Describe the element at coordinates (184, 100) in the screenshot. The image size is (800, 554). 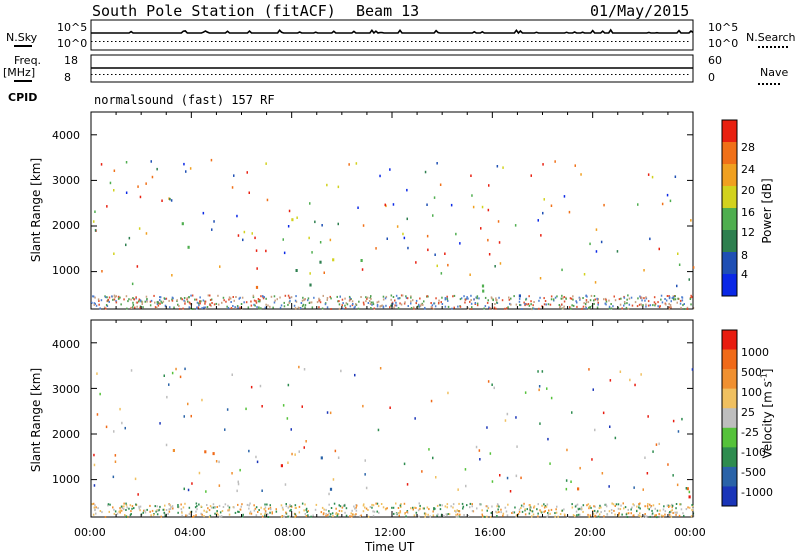
I see `cpid-text: normalsound (fast) 157 RF` at that location.